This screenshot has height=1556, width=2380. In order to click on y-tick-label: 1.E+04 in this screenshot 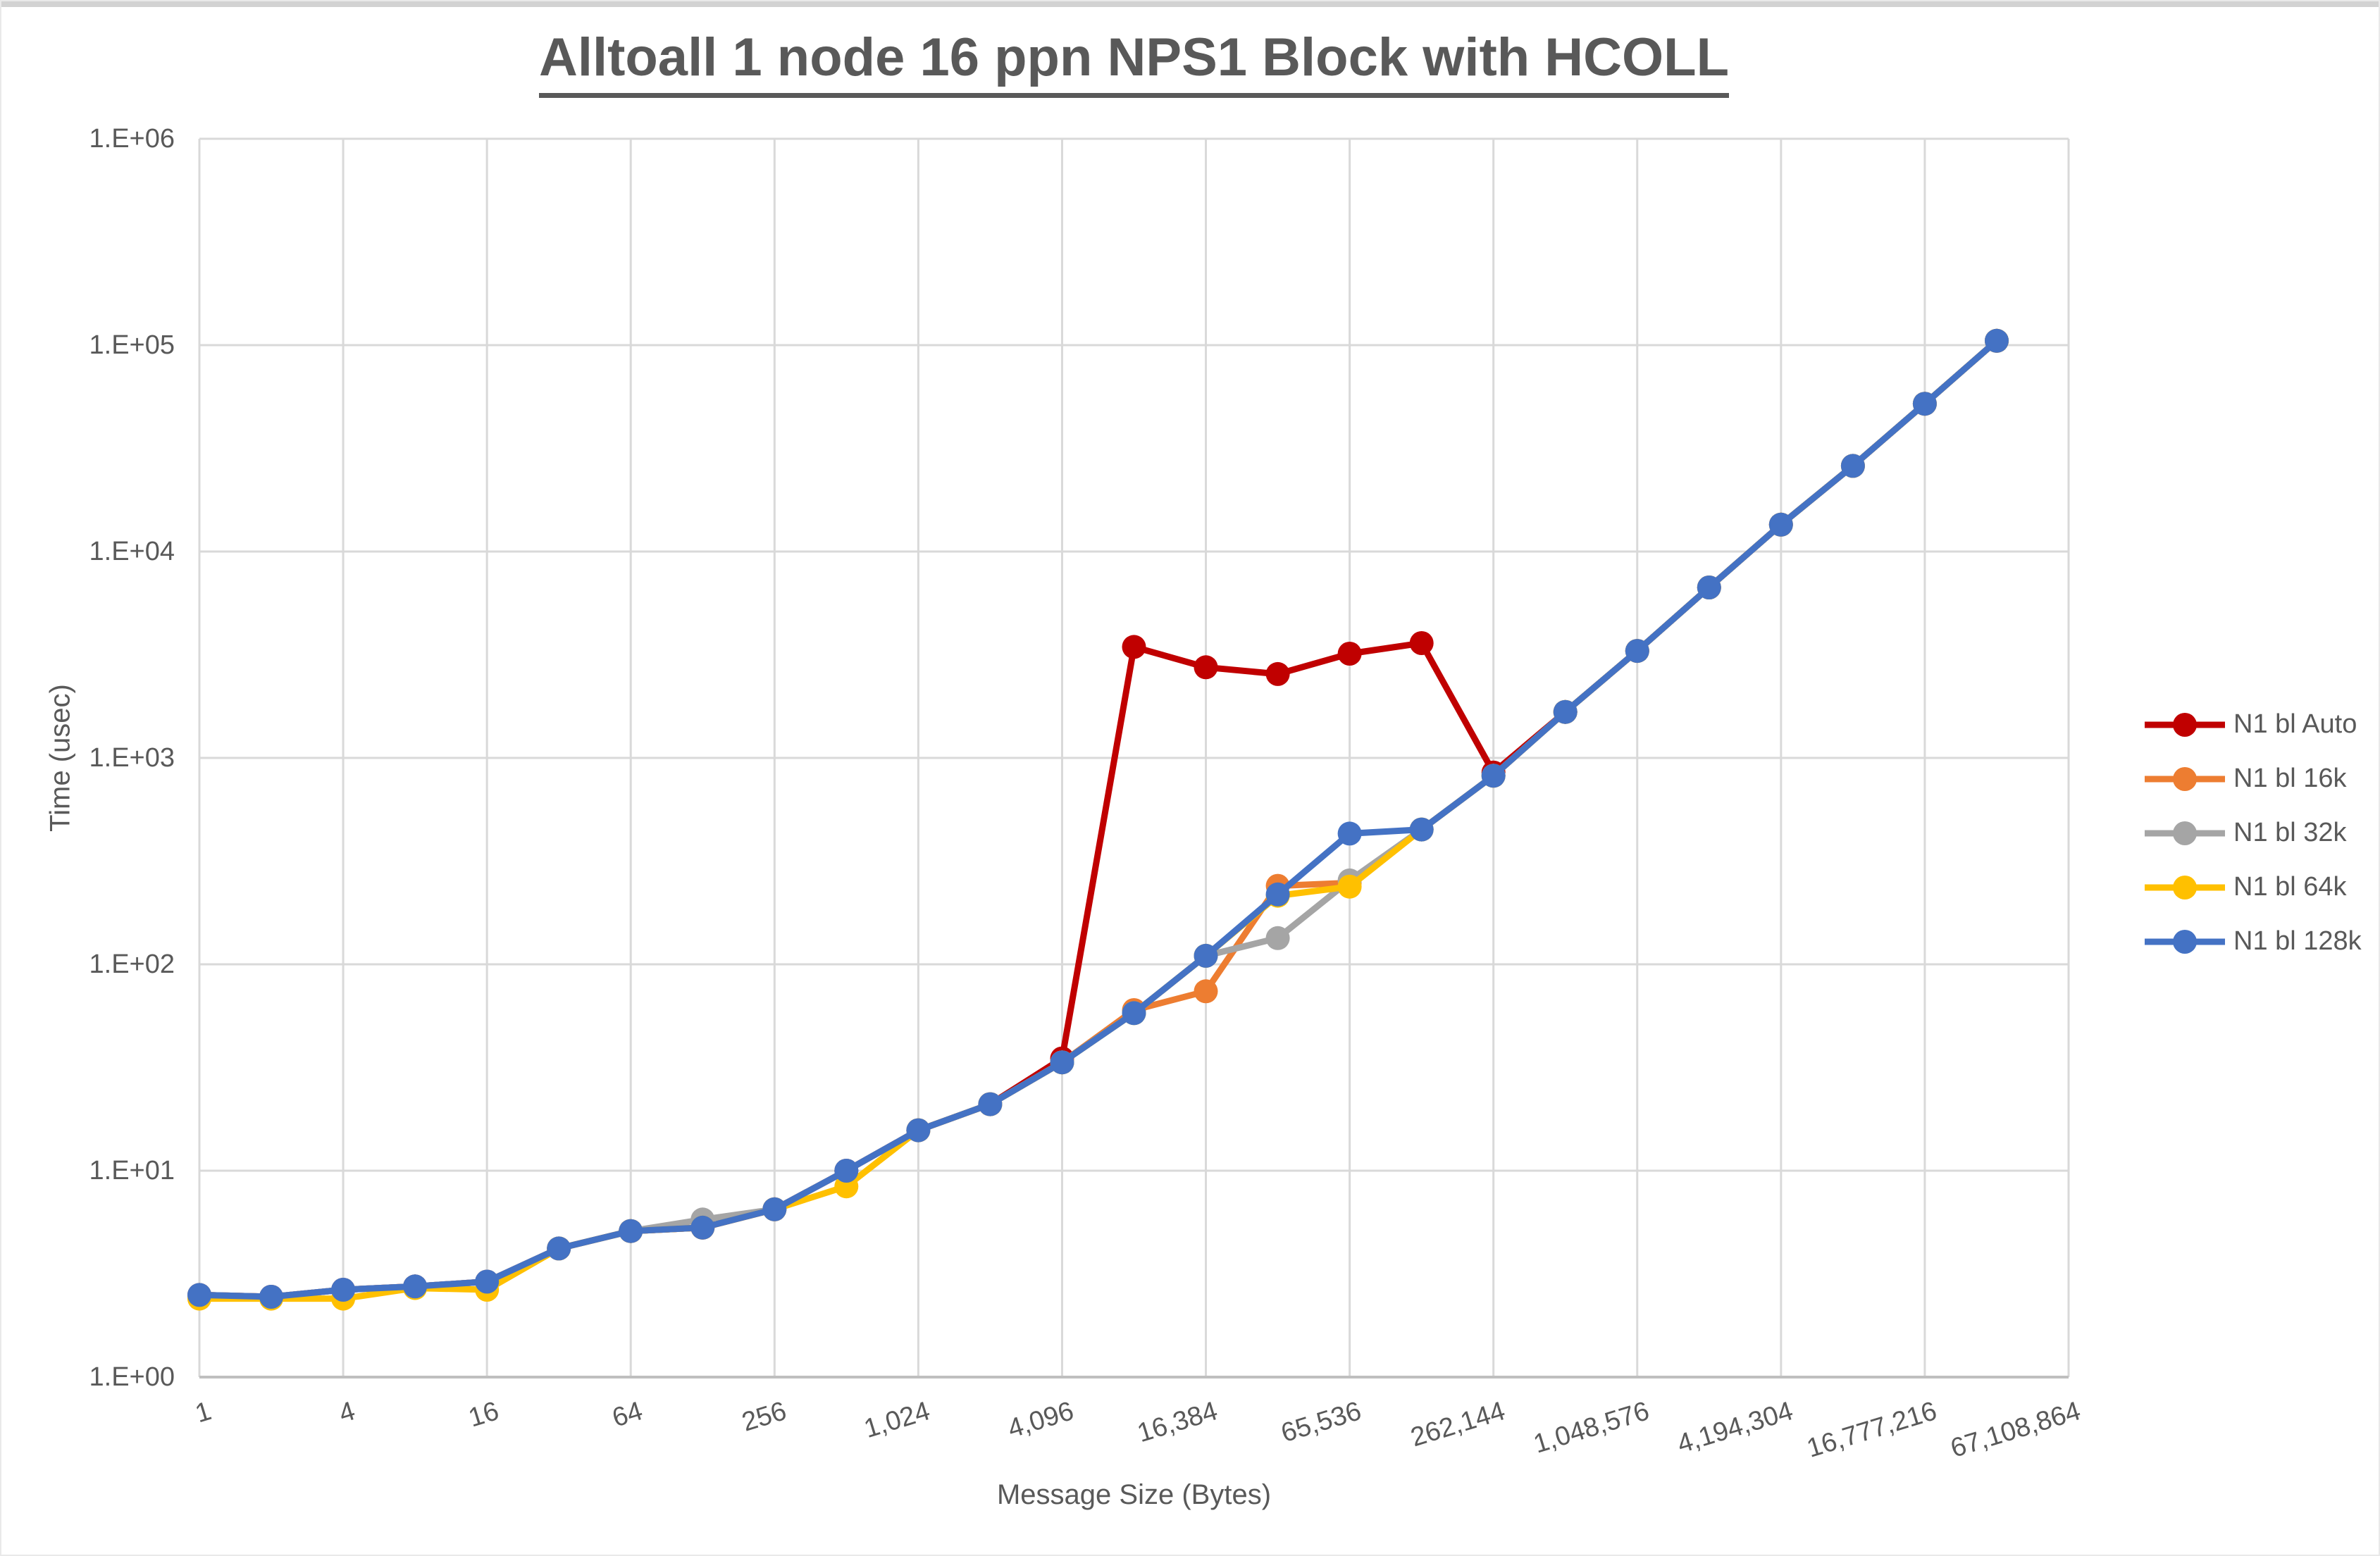, I will do `click(132, 551)`.